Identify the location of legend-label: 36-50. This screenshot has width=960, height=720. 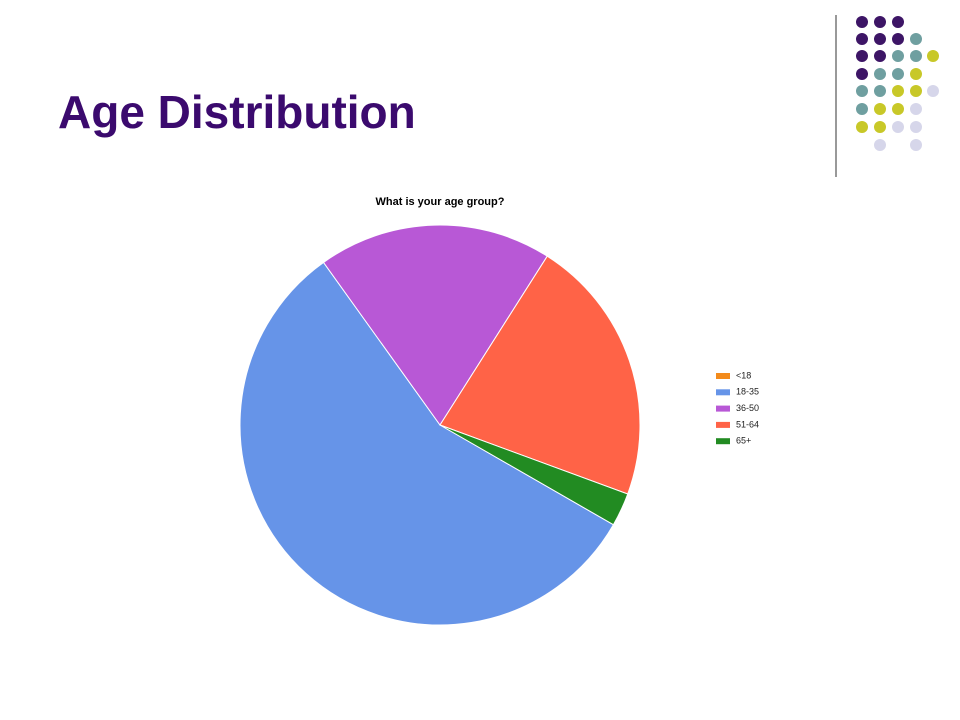
(747, 408).